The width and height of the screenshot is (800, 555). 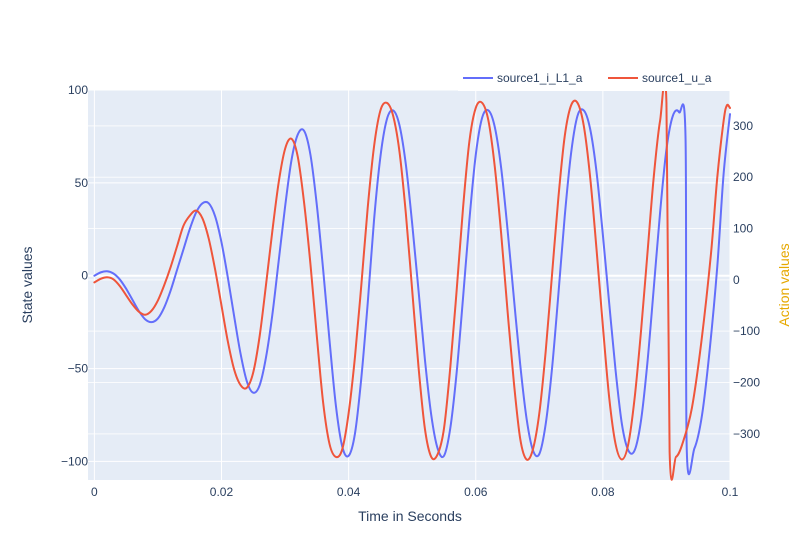 What do you see at coordinates (784, 284) in the screenshot?
I see `y2-axis-title: Action values` at bounding box center [784, 284].